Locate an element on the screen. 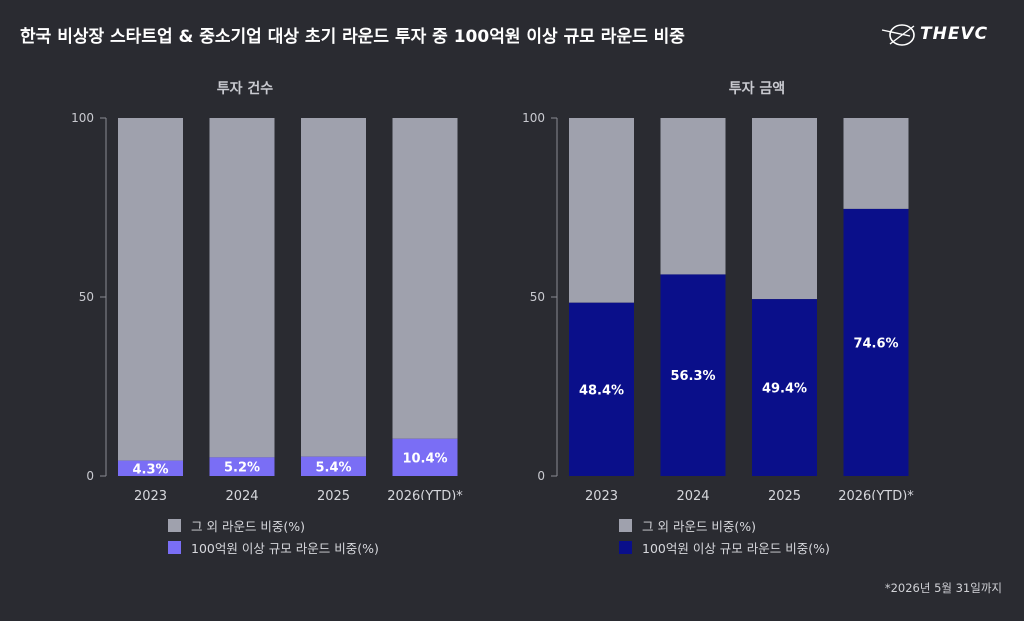 The width and height of the screenshot is (1024, 621). panel-title-count: 투자 건수 is located at coordinates (245, 89).